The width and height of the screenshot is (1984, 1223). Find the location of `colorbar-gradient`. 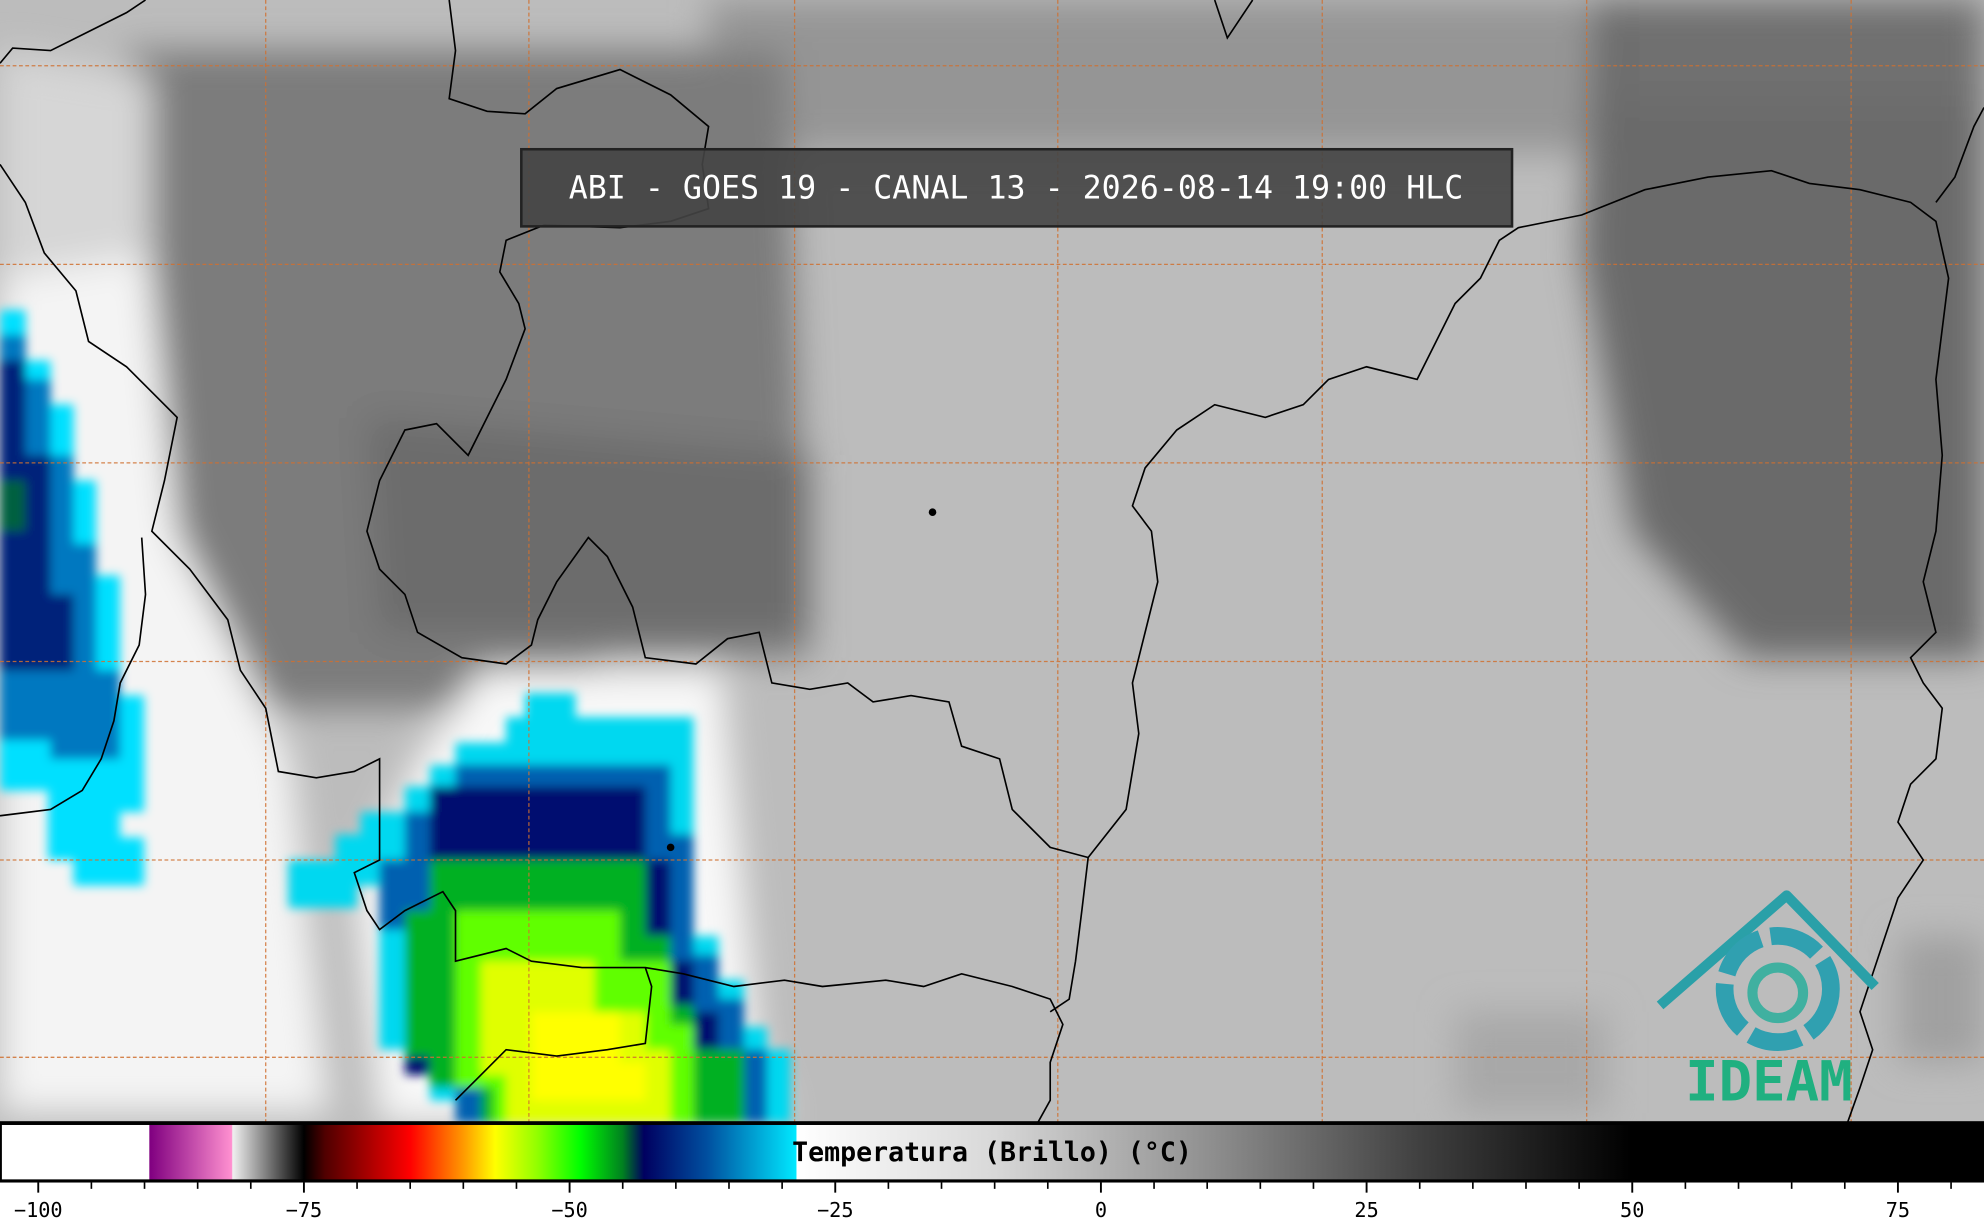

colorbar-gradient is located at coordinates (992, 1152).